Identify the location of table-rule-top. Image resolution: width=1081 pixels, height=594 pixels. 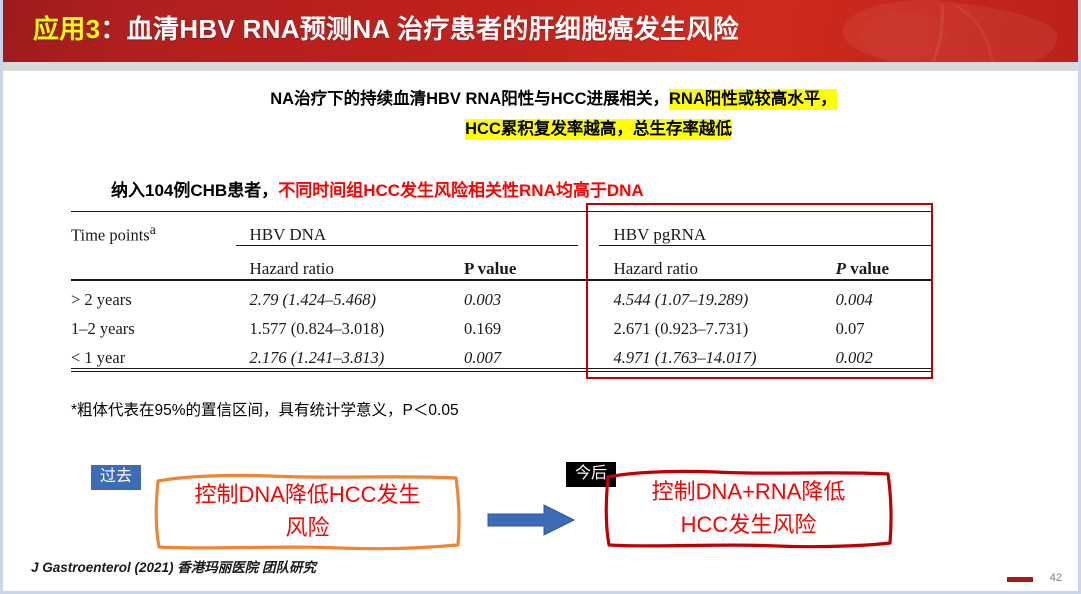
(502, 211).